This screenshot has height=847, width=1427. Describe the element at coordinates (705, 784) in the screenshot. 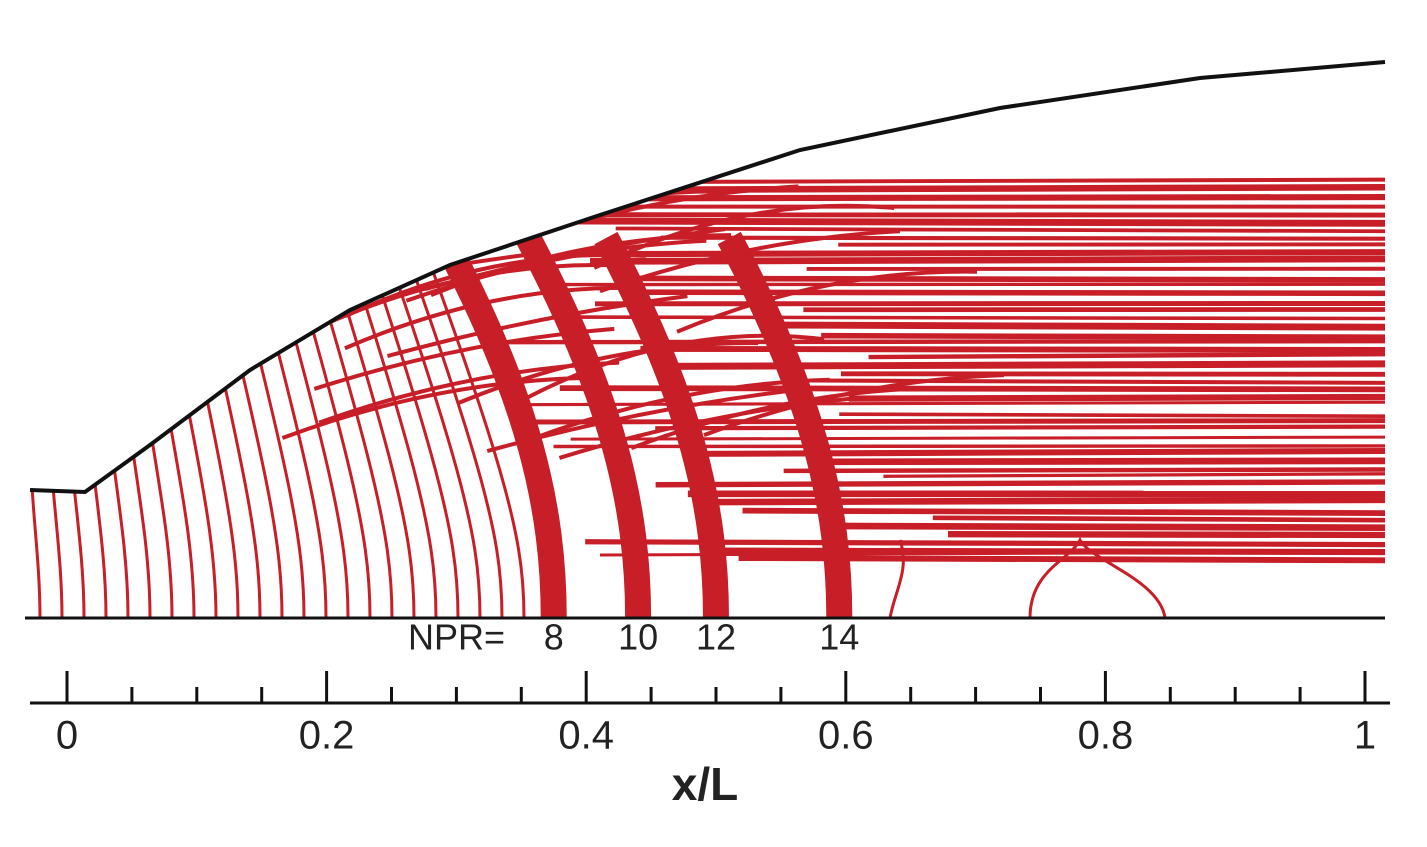

I see `x-axis-label: x/L` at that location.